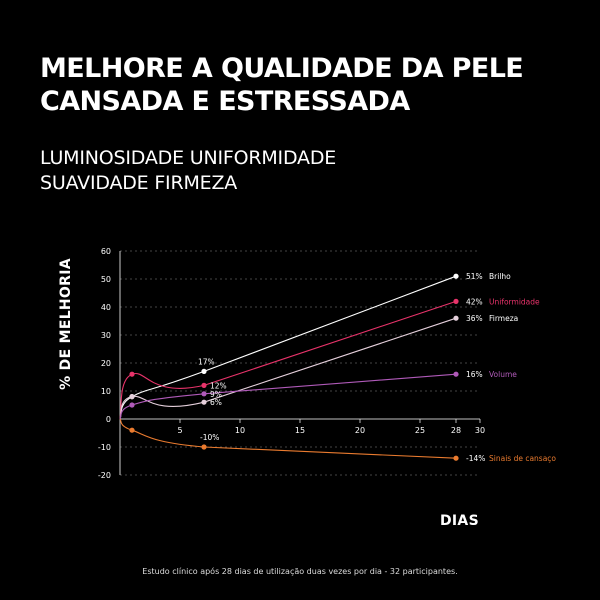 Image resolution: width=600 pixels, height=600 pixels. I want to click on y-tick-label: 0, so click(108, 419).